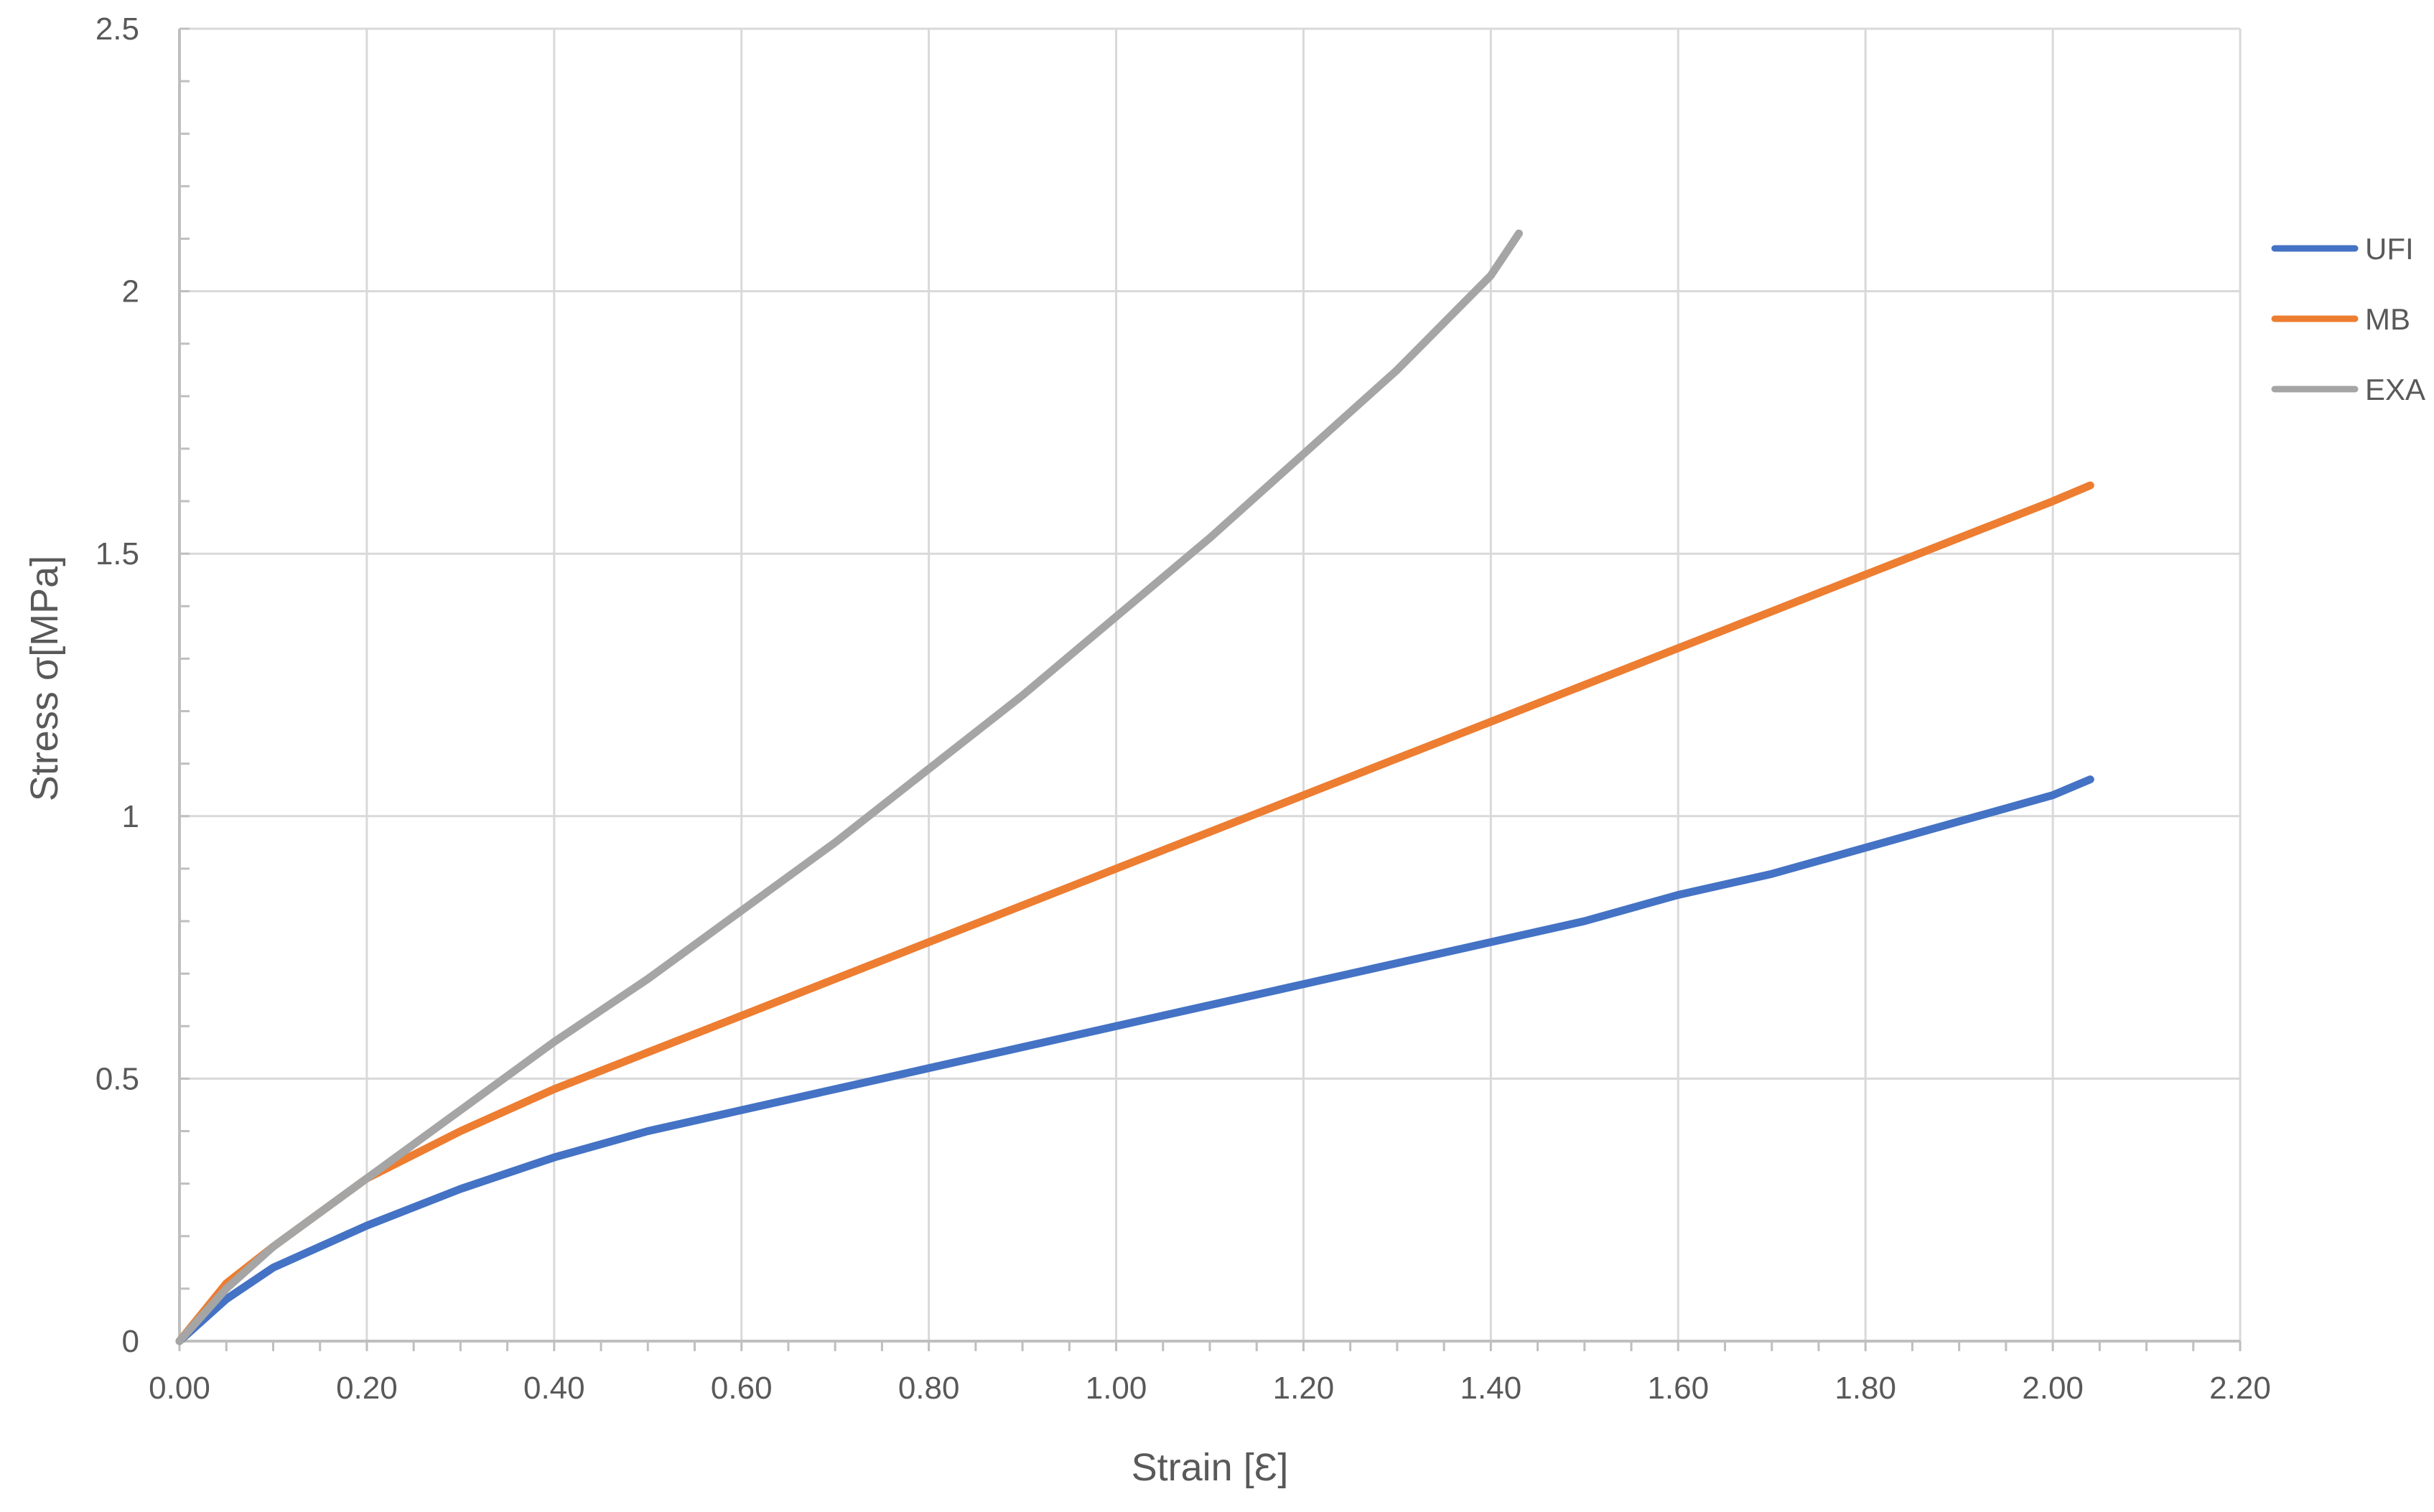 This screenshot has height=1512, width=2434. What do you see at coordinates (117, 29) in the screenshot?
I see `y-tick-label: 2.5` at bounding box center [117, 29].